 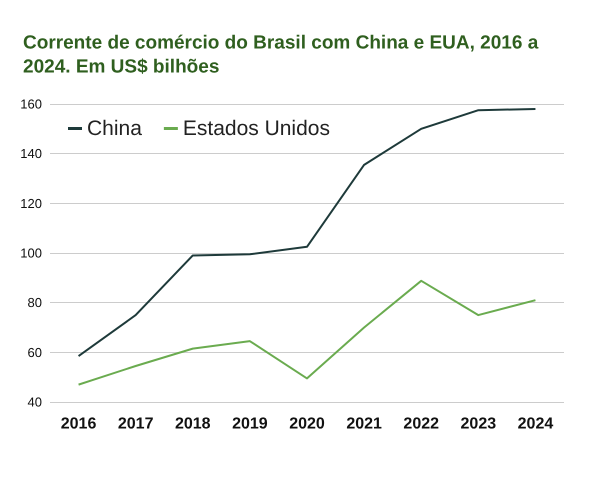 What do you see at coordinates (35, 302) in the screenshot?
I see `y-tick-label: 80` at bounding box center [35, 302].